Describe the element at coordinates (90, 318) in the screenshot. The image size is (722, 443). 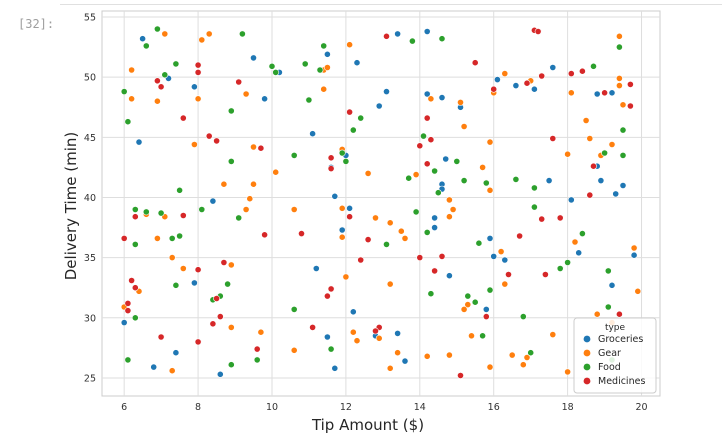
I see `y-tick-label: 30` at that location.